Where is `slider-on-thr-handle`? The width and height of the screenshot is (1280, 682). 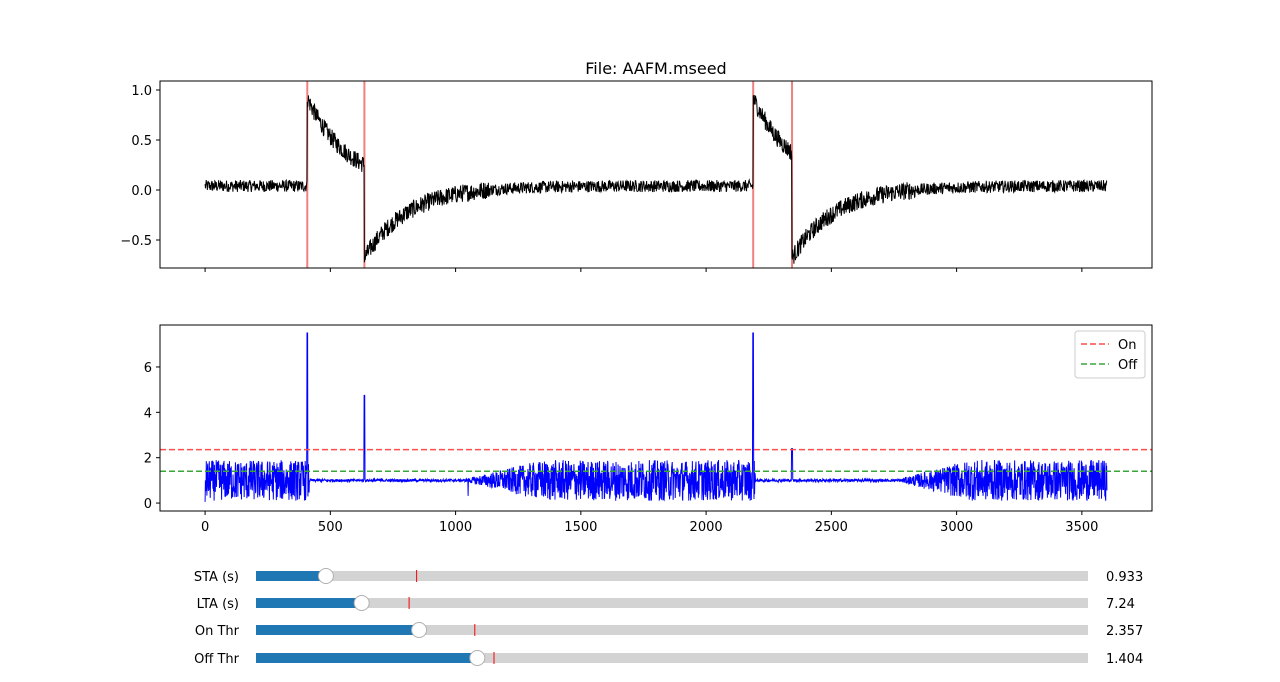
slider-on-thr-handle is located at coordinates (419, 630).